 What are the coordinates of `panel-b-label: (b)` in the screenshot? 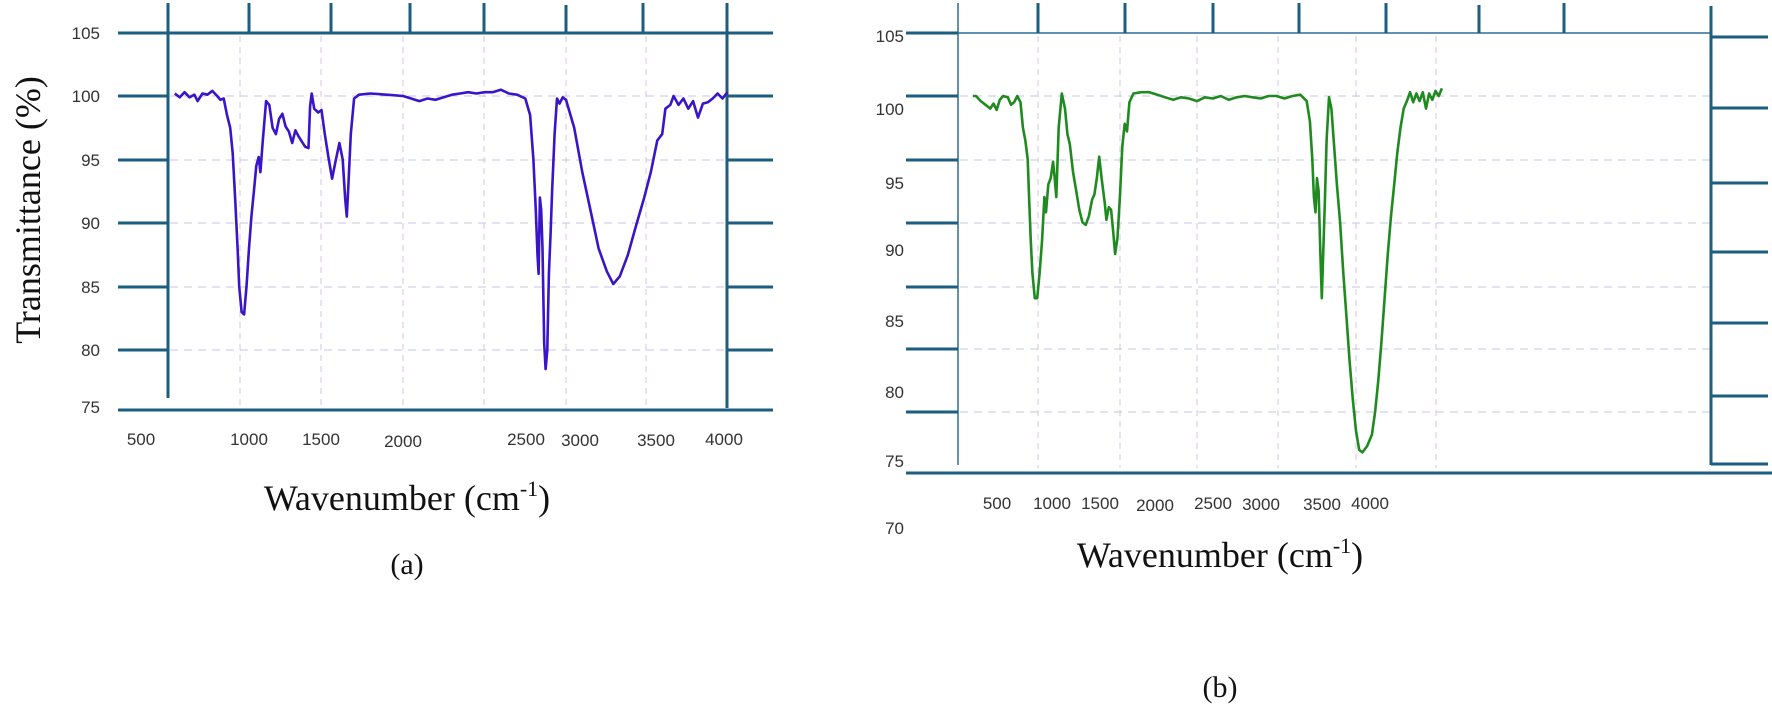 It's located at (1220, 687).